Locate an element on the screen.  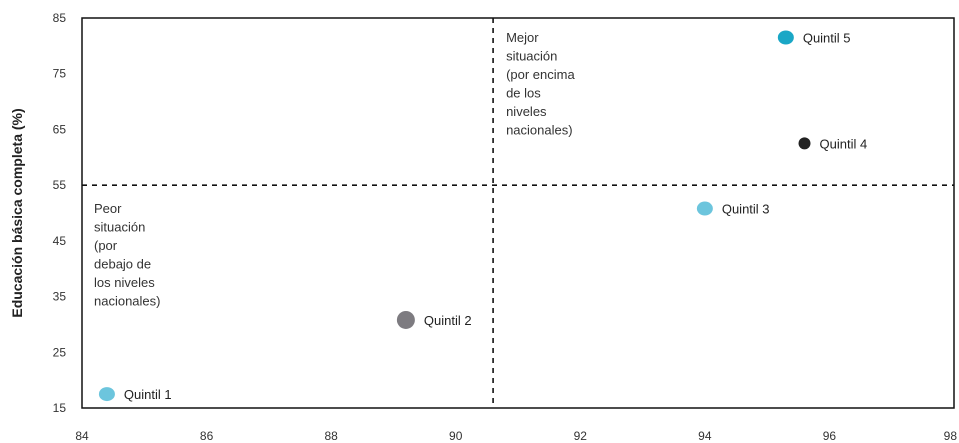
annotation-worse-situation-line: debajo de is located at coordinates (122, 264).